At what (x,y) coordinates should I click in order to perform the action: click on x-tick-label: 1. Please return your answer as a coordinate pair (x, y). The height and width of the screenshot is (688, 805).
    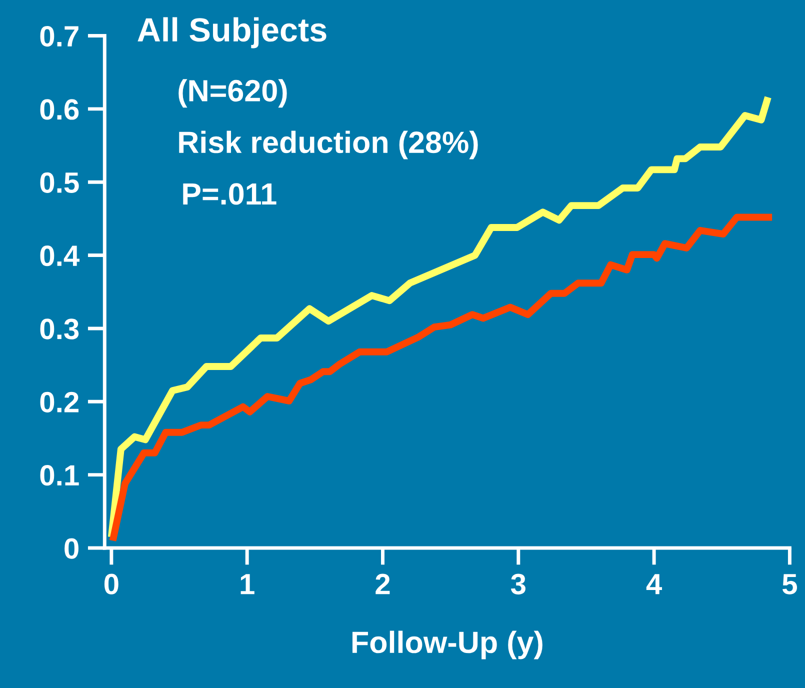
    Looking at the image, I should click on (247, 584).